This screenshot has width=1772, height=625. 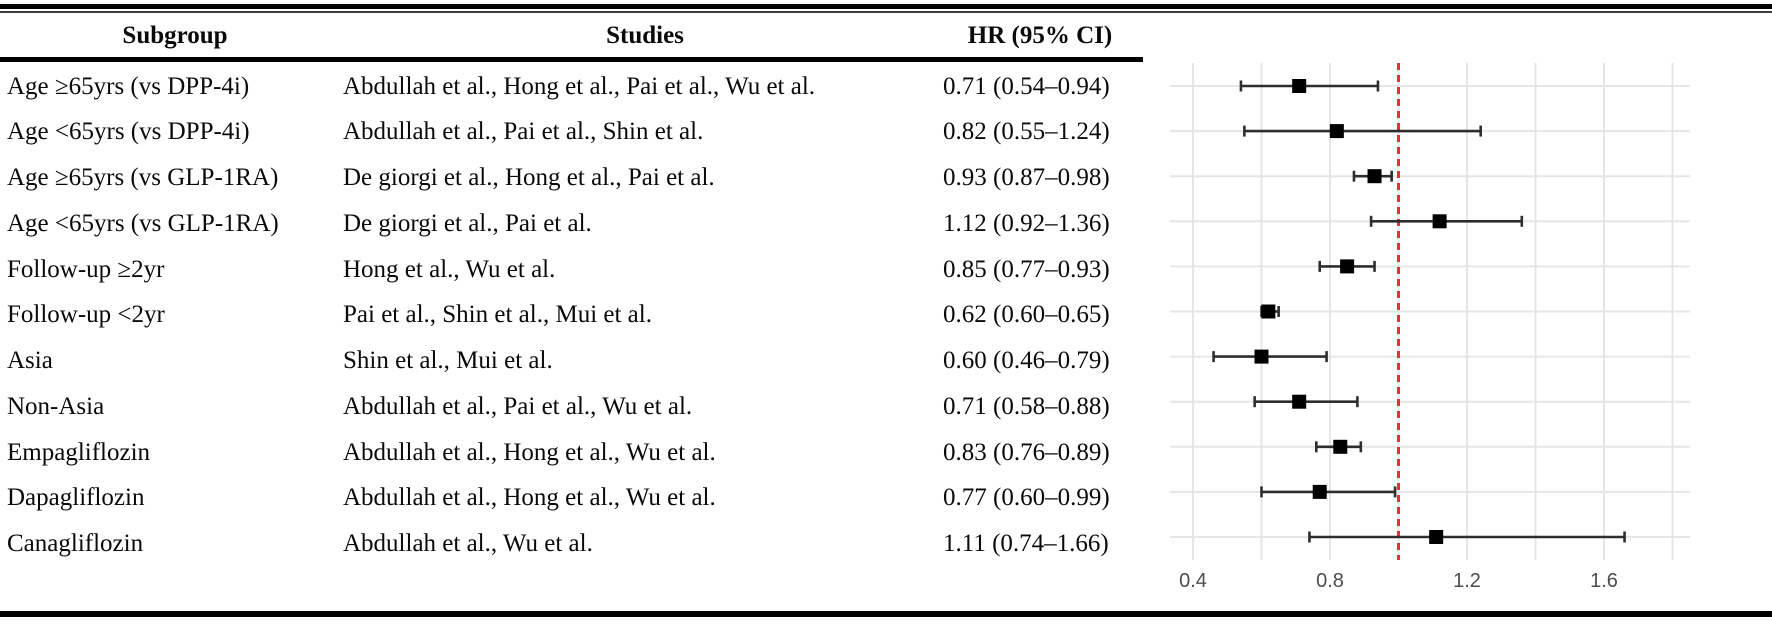 I want to click on row-hr-ci: 1.12 (0.92–1.36), so click(x=1026, y=223).